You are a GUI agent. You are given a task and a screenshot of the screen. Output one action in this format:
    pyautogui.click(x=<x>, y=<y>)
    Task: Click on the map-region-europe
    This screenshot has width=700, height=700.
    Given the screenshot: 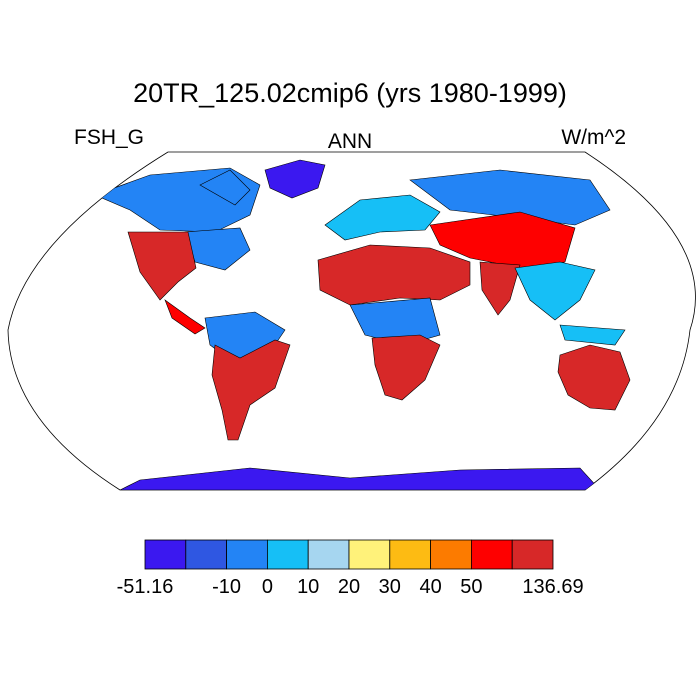 What is the action you would take?
    pyautogui.click(x=382, y=217)
    